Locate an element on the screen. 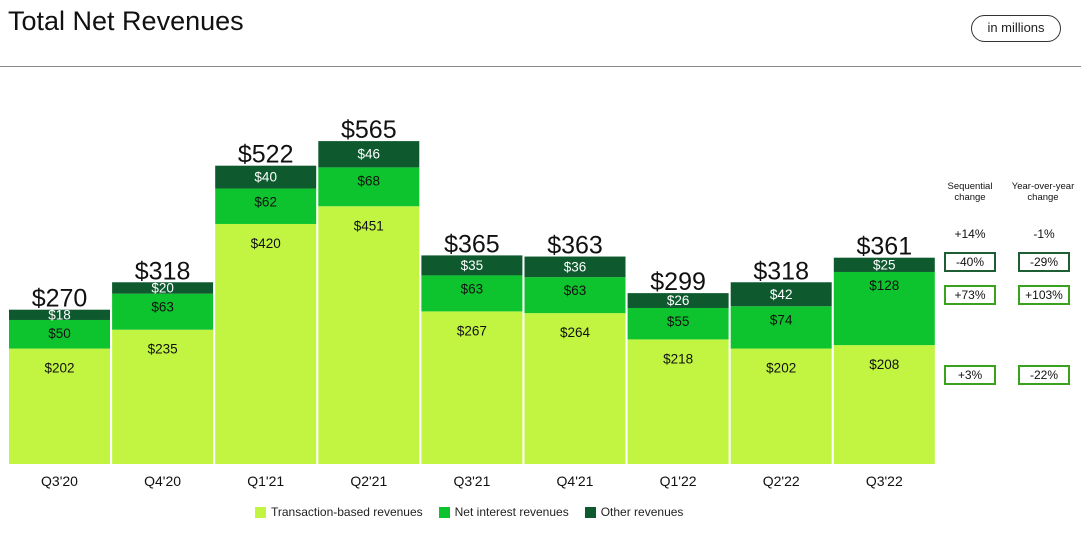  transaction-yoy-change: -22% is located at coordinates (1044, 375).